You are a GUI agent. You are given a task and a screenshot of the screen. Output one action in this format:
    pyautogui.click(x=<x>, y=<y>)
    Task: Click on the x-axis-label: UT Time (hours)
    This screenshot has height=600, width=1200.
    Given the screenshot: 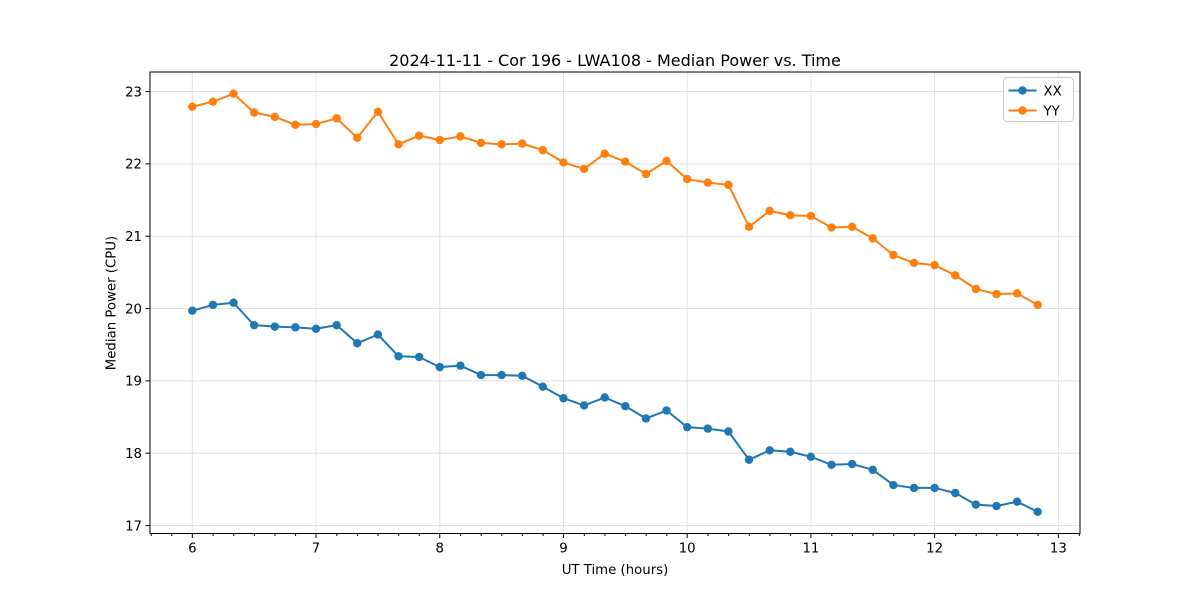 What is the action you would take?
    pyautogui.click(x=615, y=570)
    